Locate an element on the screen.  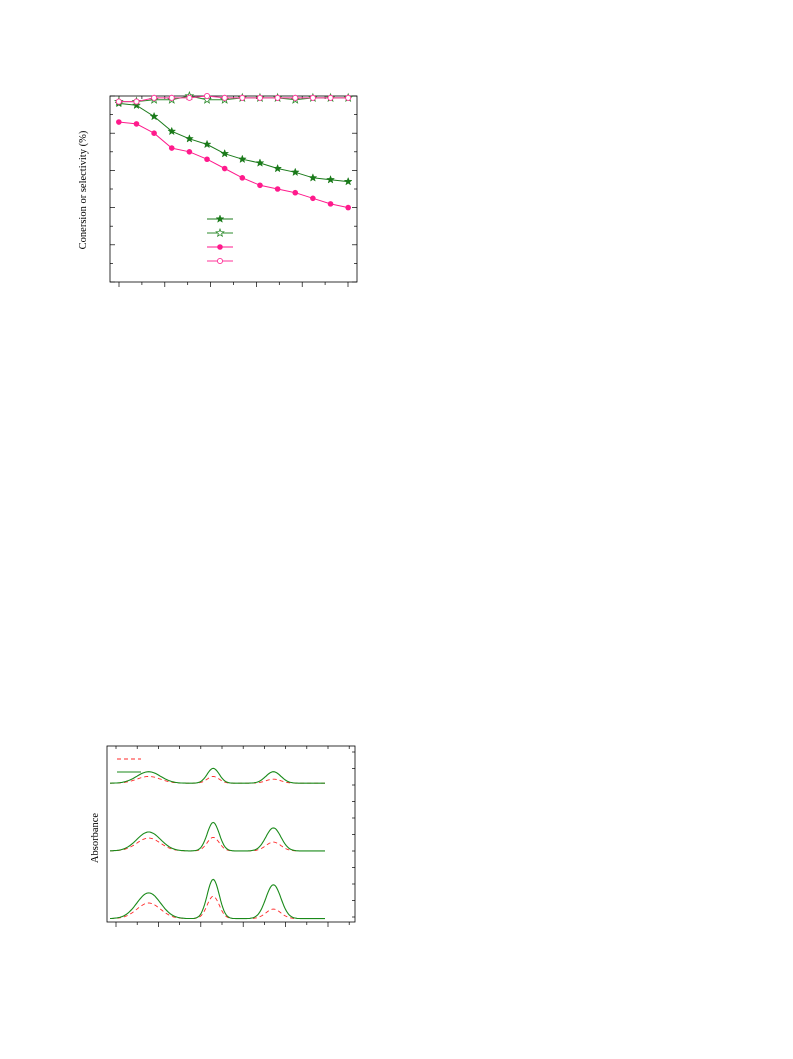
series-layer is located at coordinates (233, 150).